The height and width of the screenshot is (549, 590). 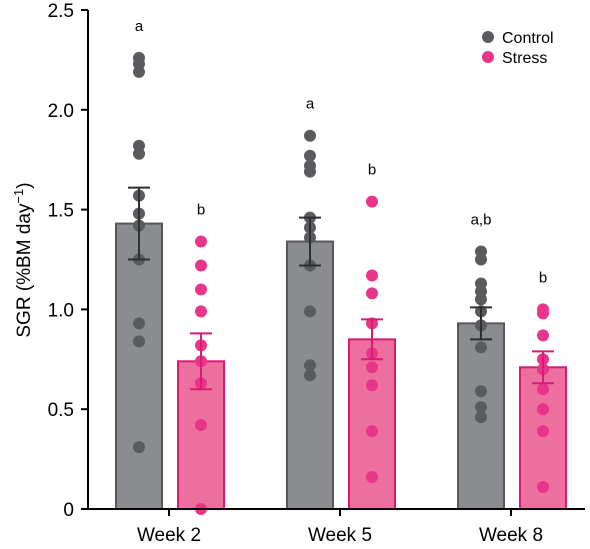 What do you see at coordinates (68, 510) in the screenshot?
I see `y-tick-label: 0` at bounding box center [68, 510].